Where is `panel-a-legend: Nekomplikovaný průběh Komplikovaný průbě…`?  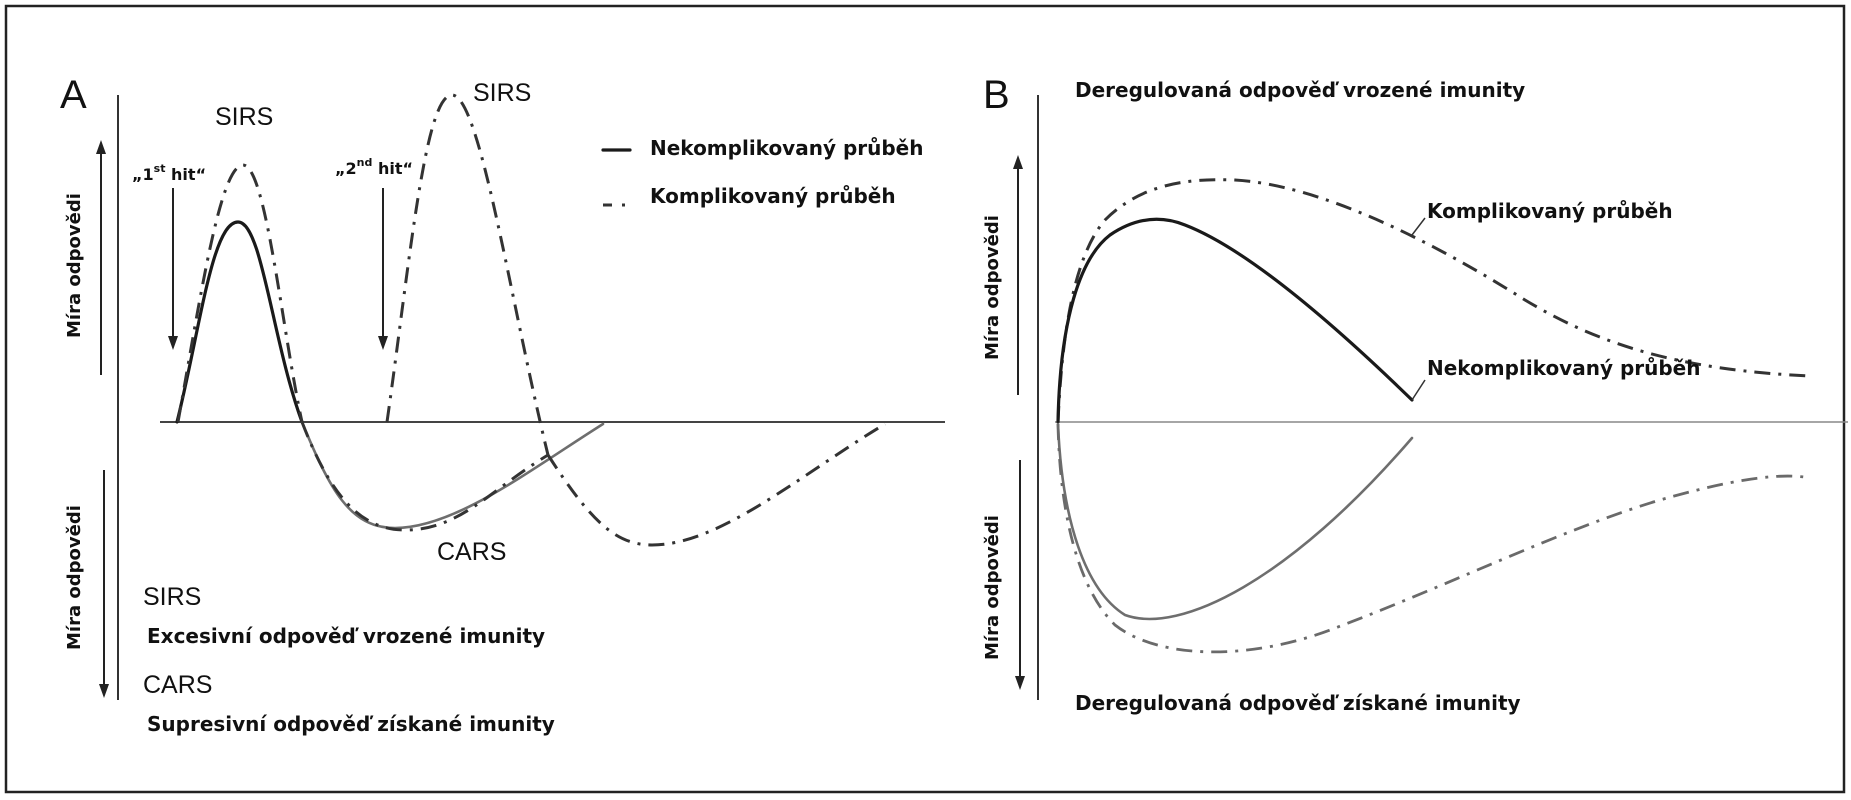
panel-a-legend: Nekomplikovaný průběh Komplikovaný průbě… is located at coordinates (762, 172).